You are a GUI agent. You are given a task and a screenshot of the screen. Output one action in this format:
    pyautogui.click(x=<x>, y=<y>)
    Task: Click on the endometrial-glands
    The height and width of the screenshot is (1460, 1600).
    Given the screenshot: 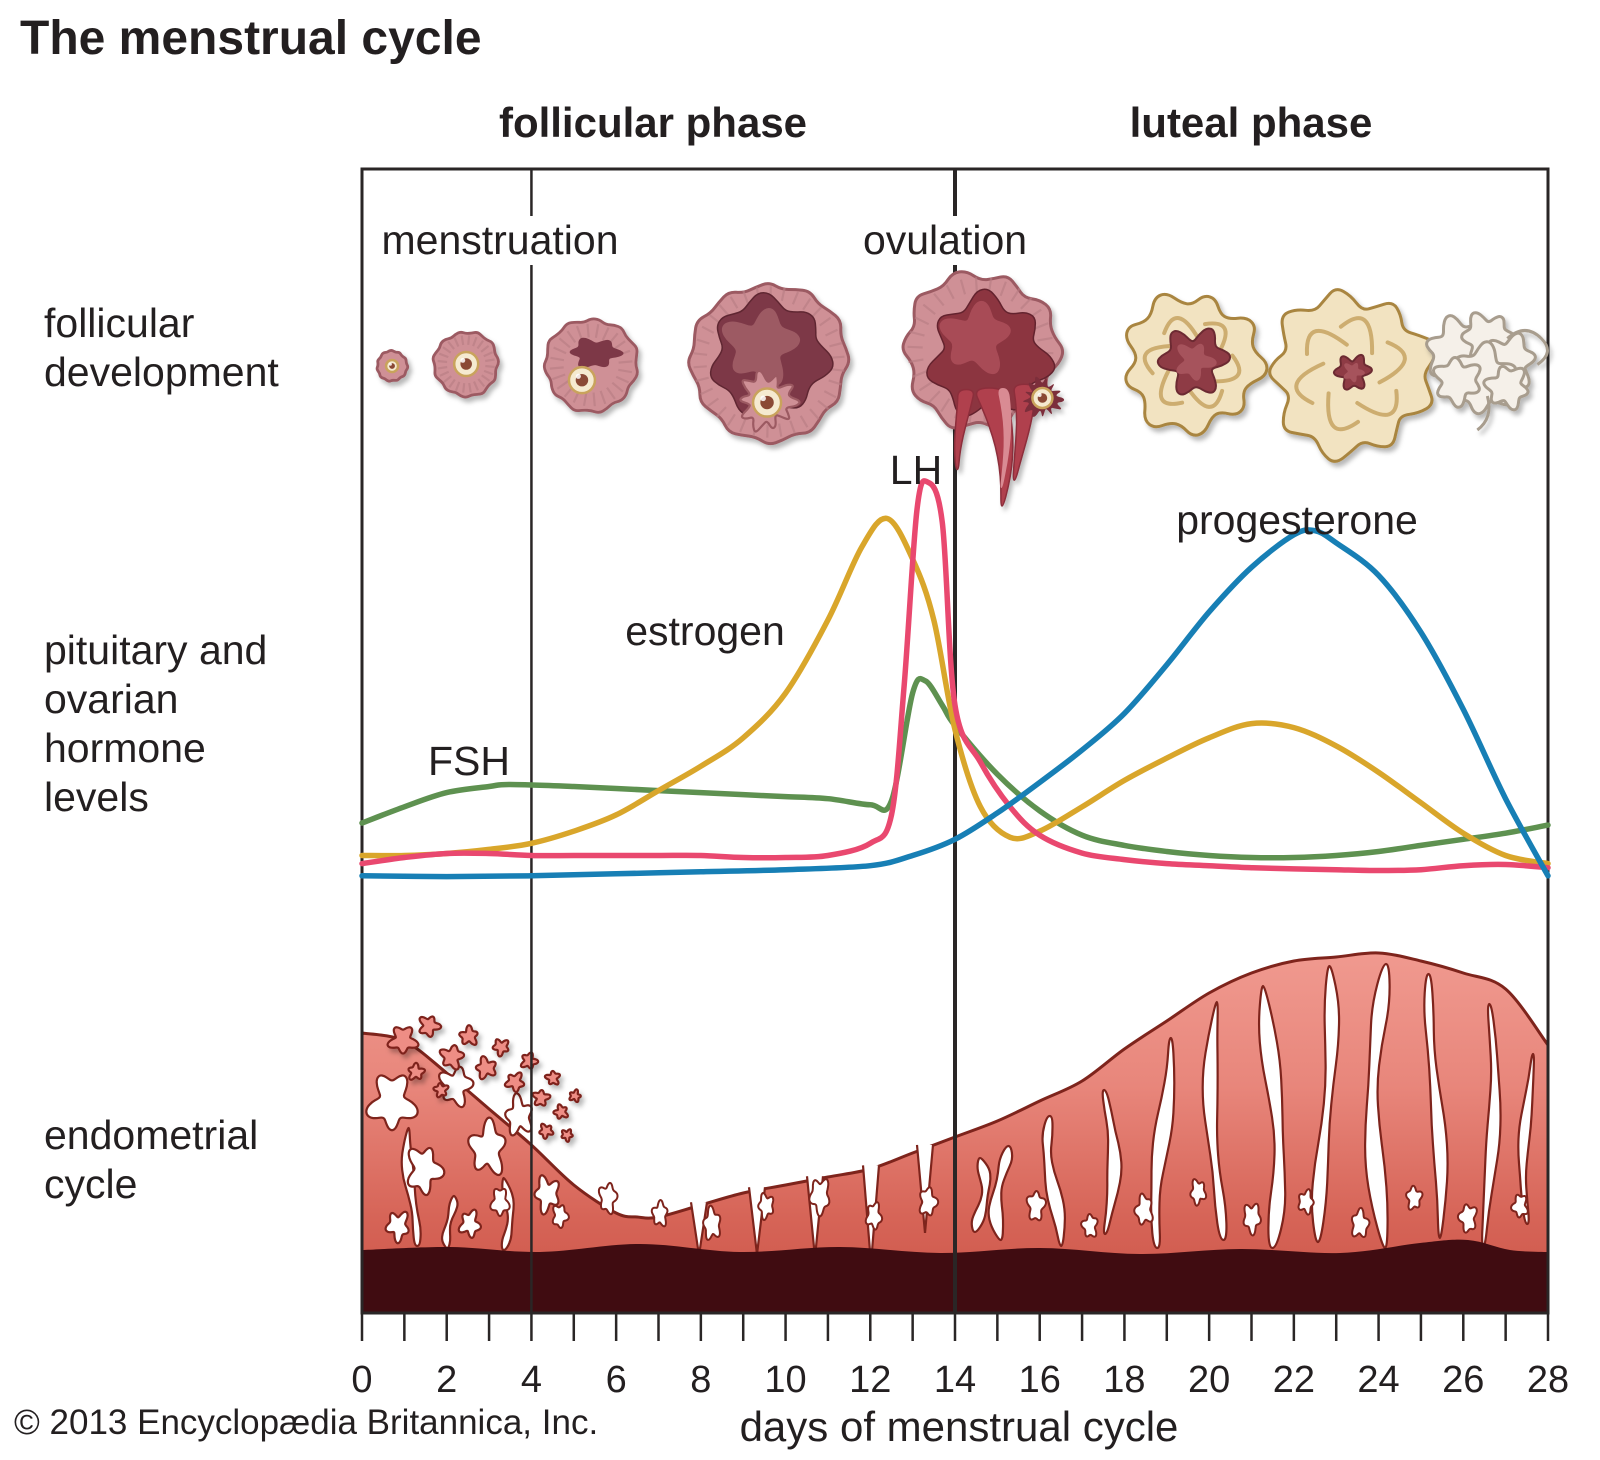 What is the action you would take?
    pyautogui.click(x=950, y=1107)
    